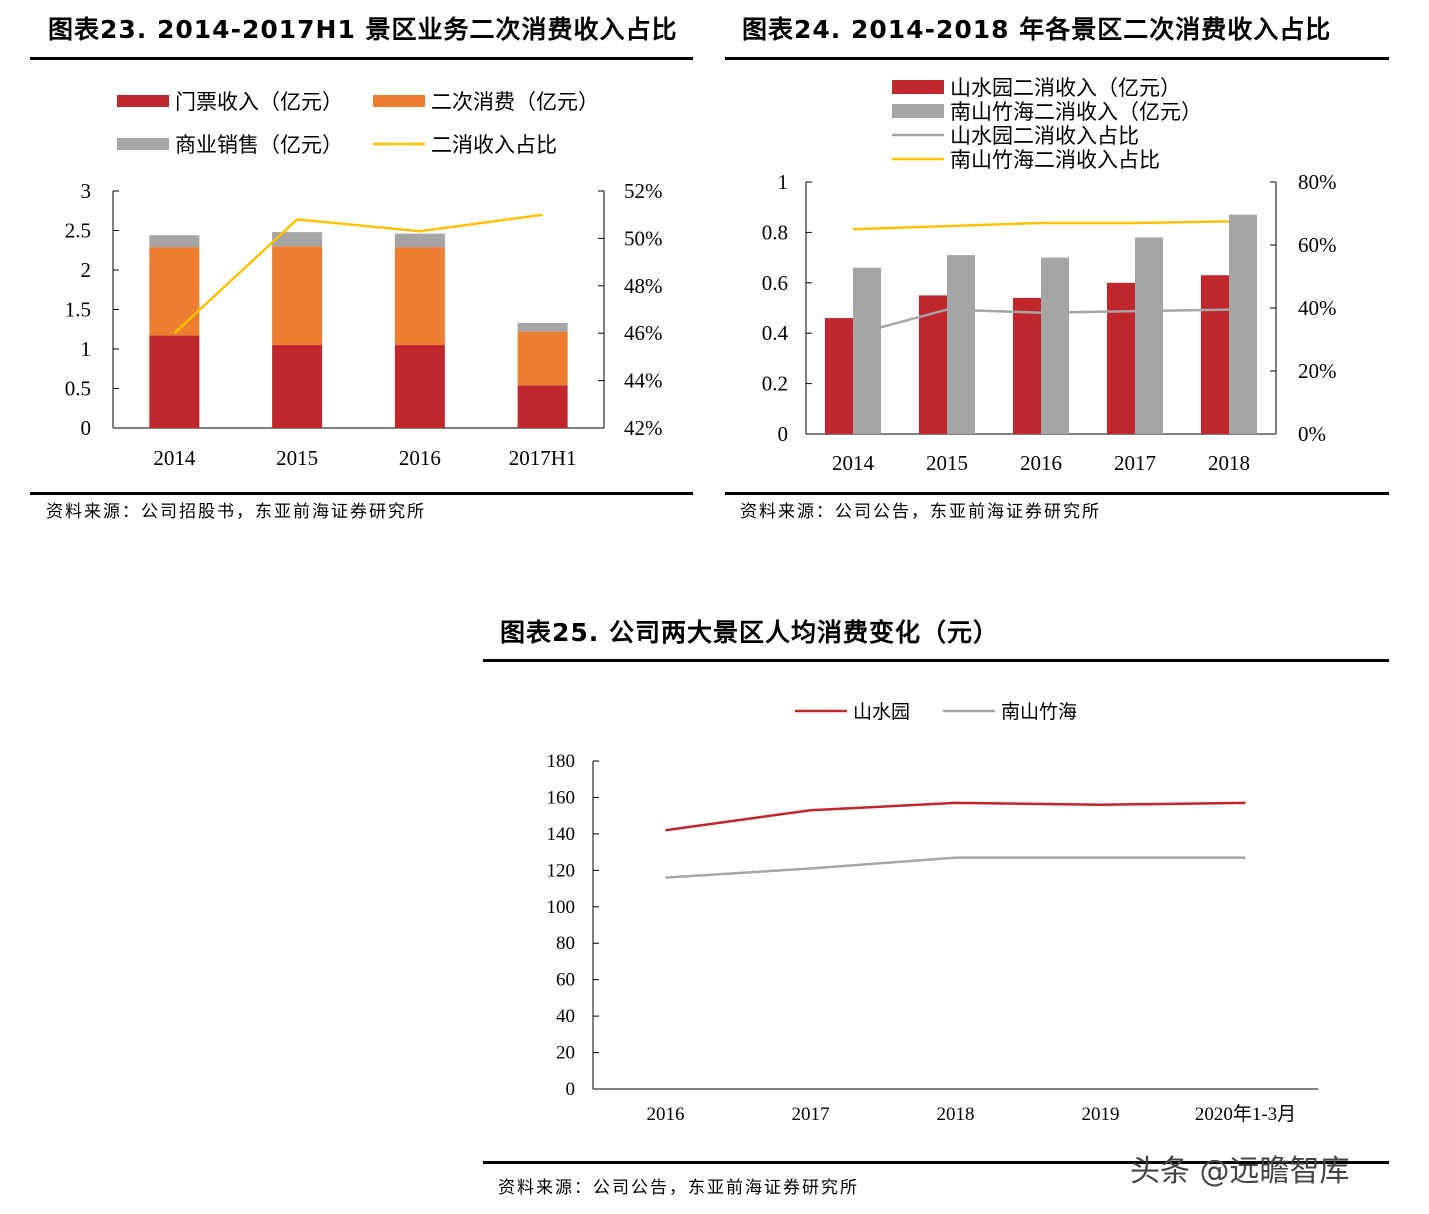  I want to click on y-tick-label: 0.8, so click(775, 232).